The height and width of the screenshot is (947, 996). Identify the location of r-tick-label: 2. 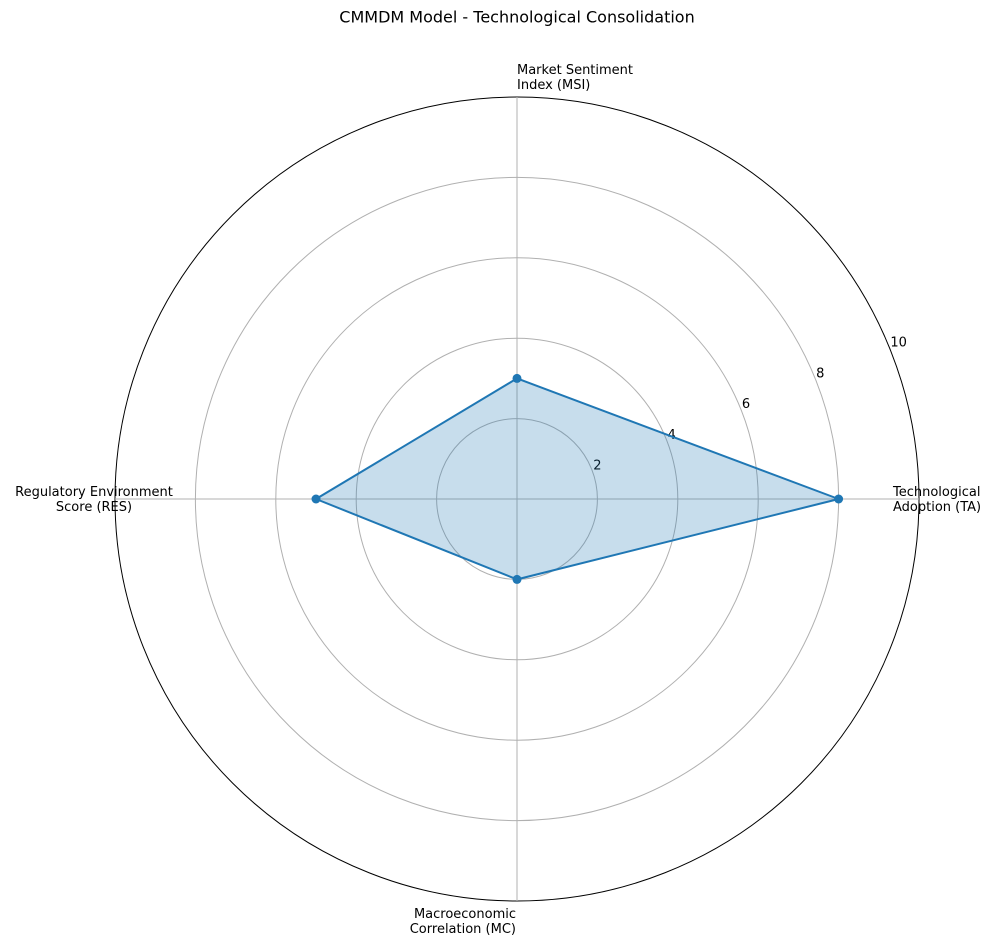
(597, 466).